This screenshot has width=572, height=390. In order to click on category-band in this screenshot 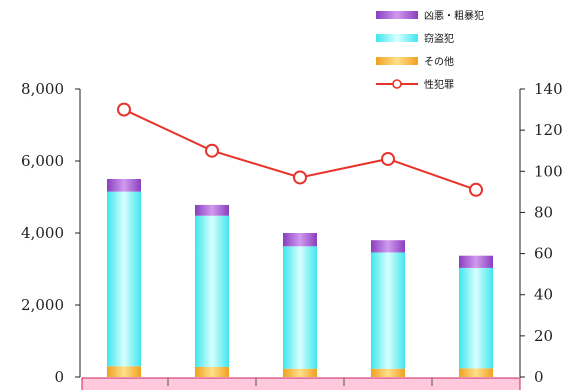, I will do `click(301, 383)`.